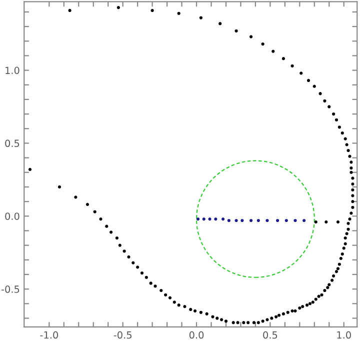 This screenshot has width=360, height=346. Describe the element at coordinates (344, 335) in the screenshot. I see `x-tick-label: 1.0` at that location.